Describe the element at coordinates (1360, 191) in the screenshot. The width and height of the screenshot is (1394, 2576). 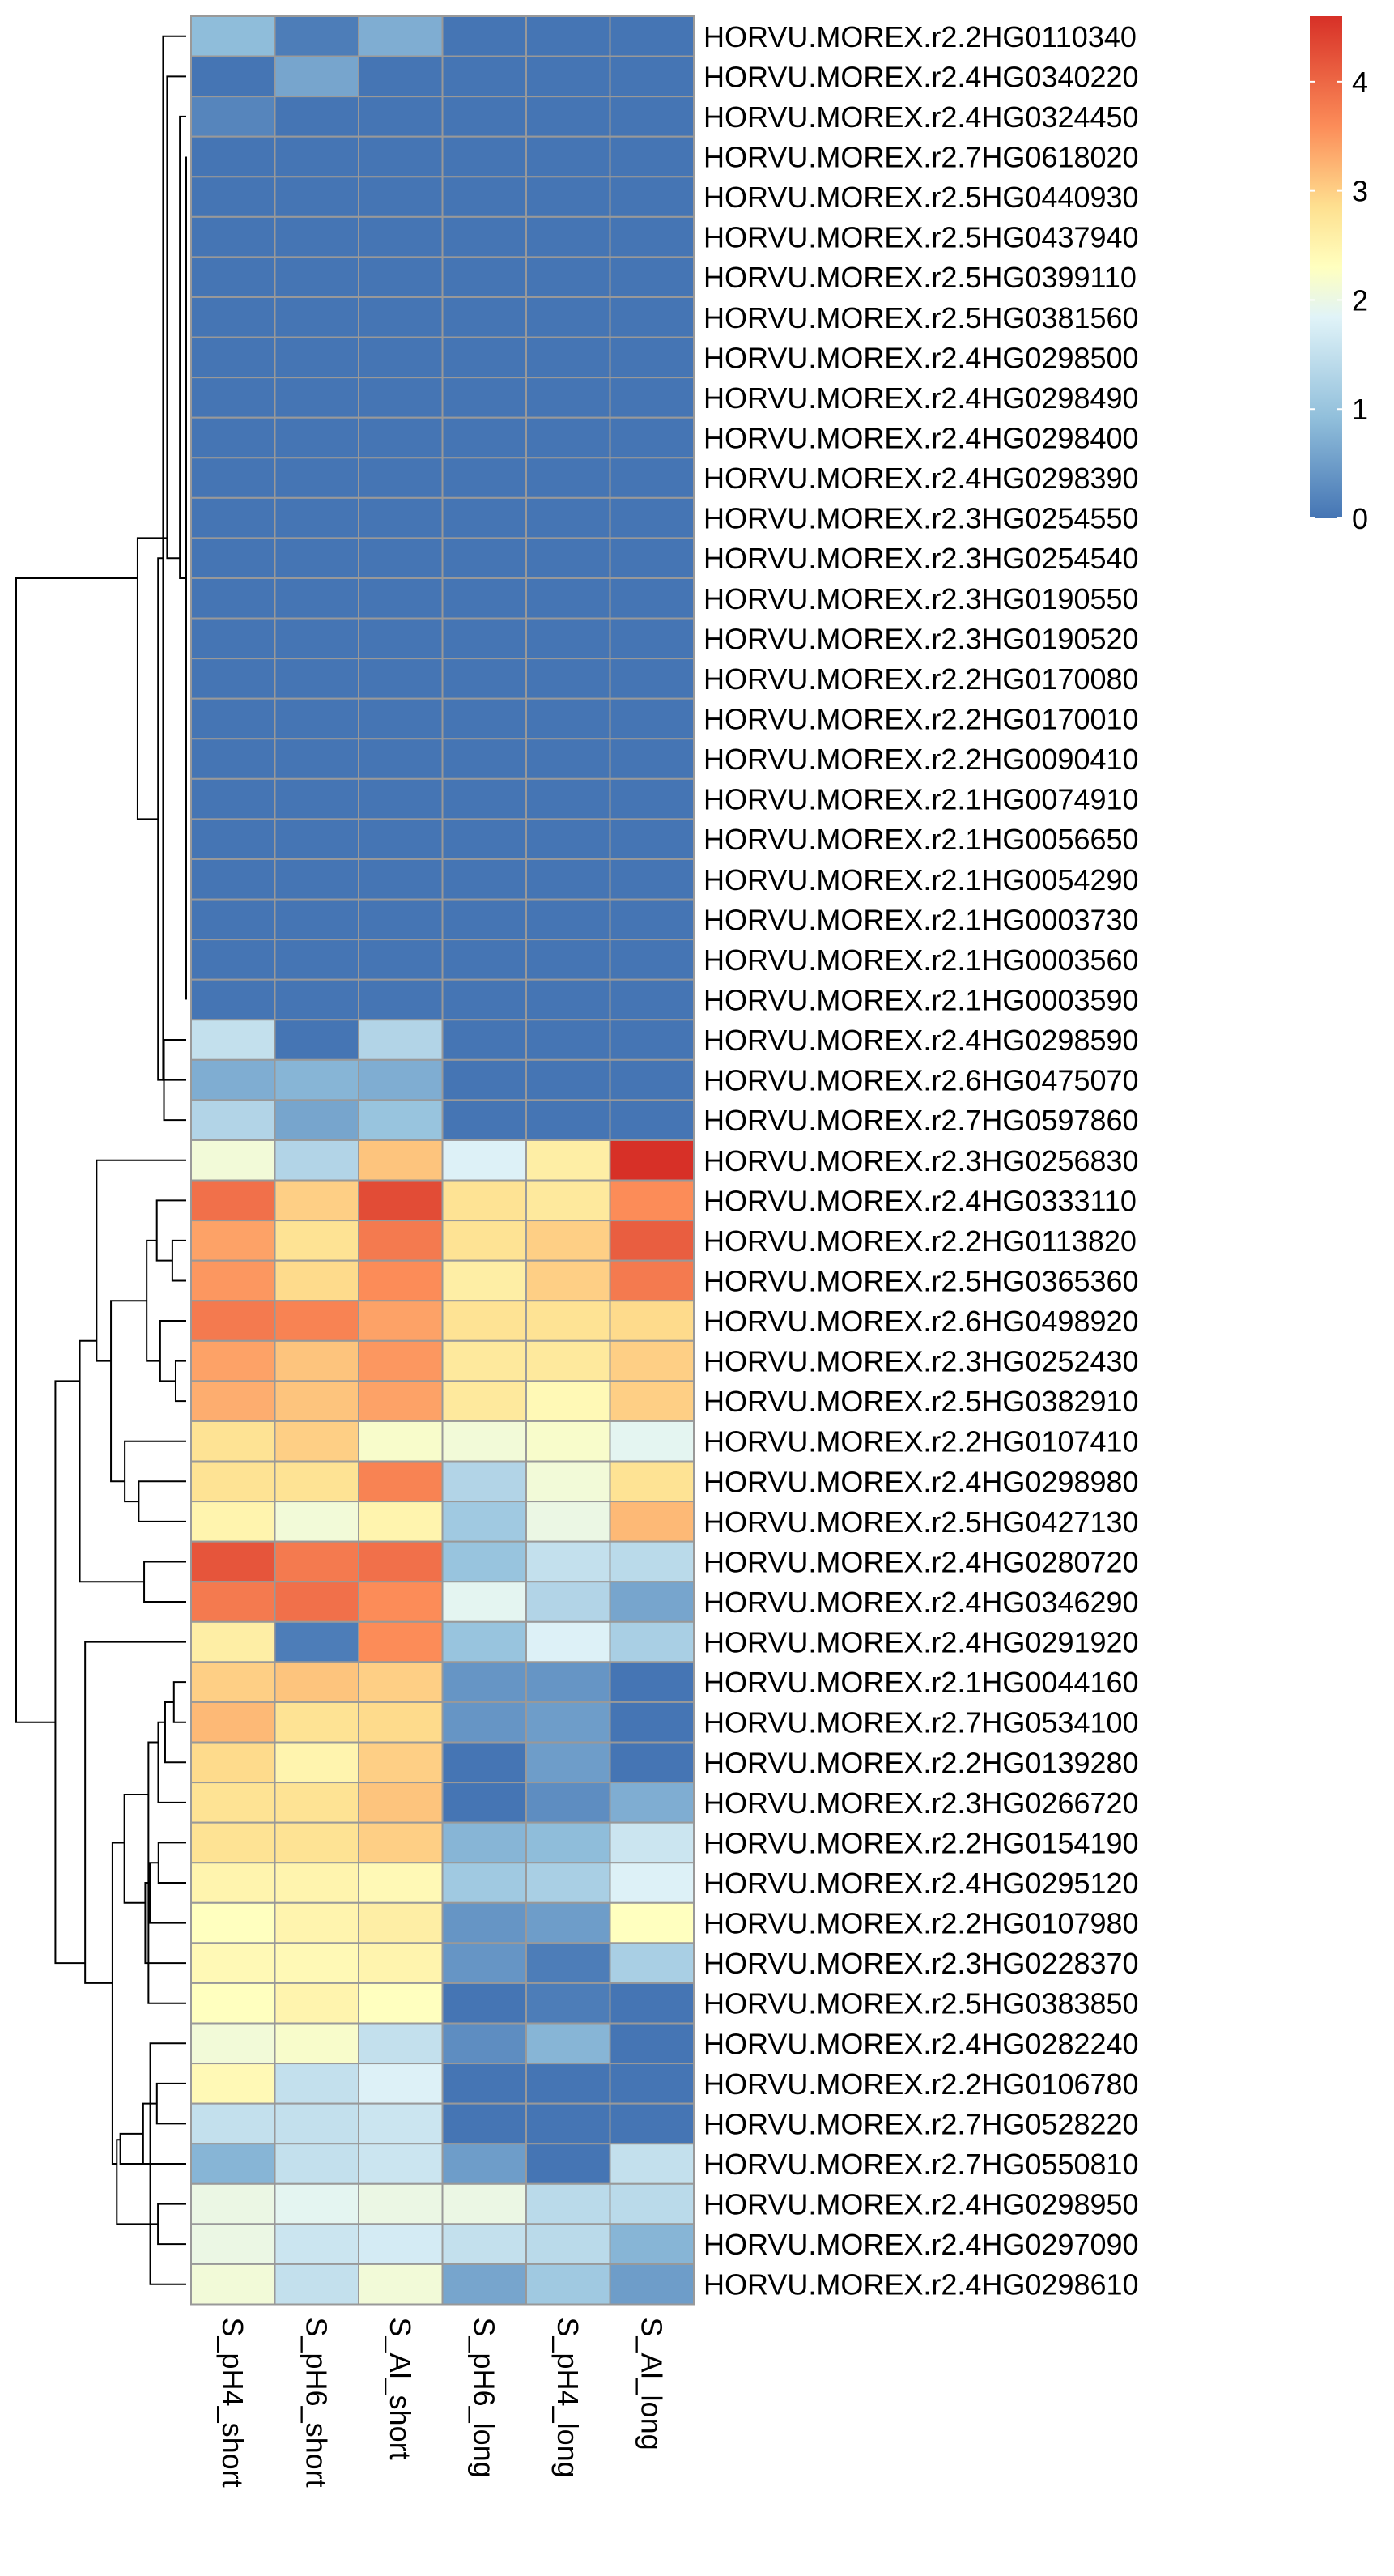
I see `colorbar-tick-label: 3` at that location.